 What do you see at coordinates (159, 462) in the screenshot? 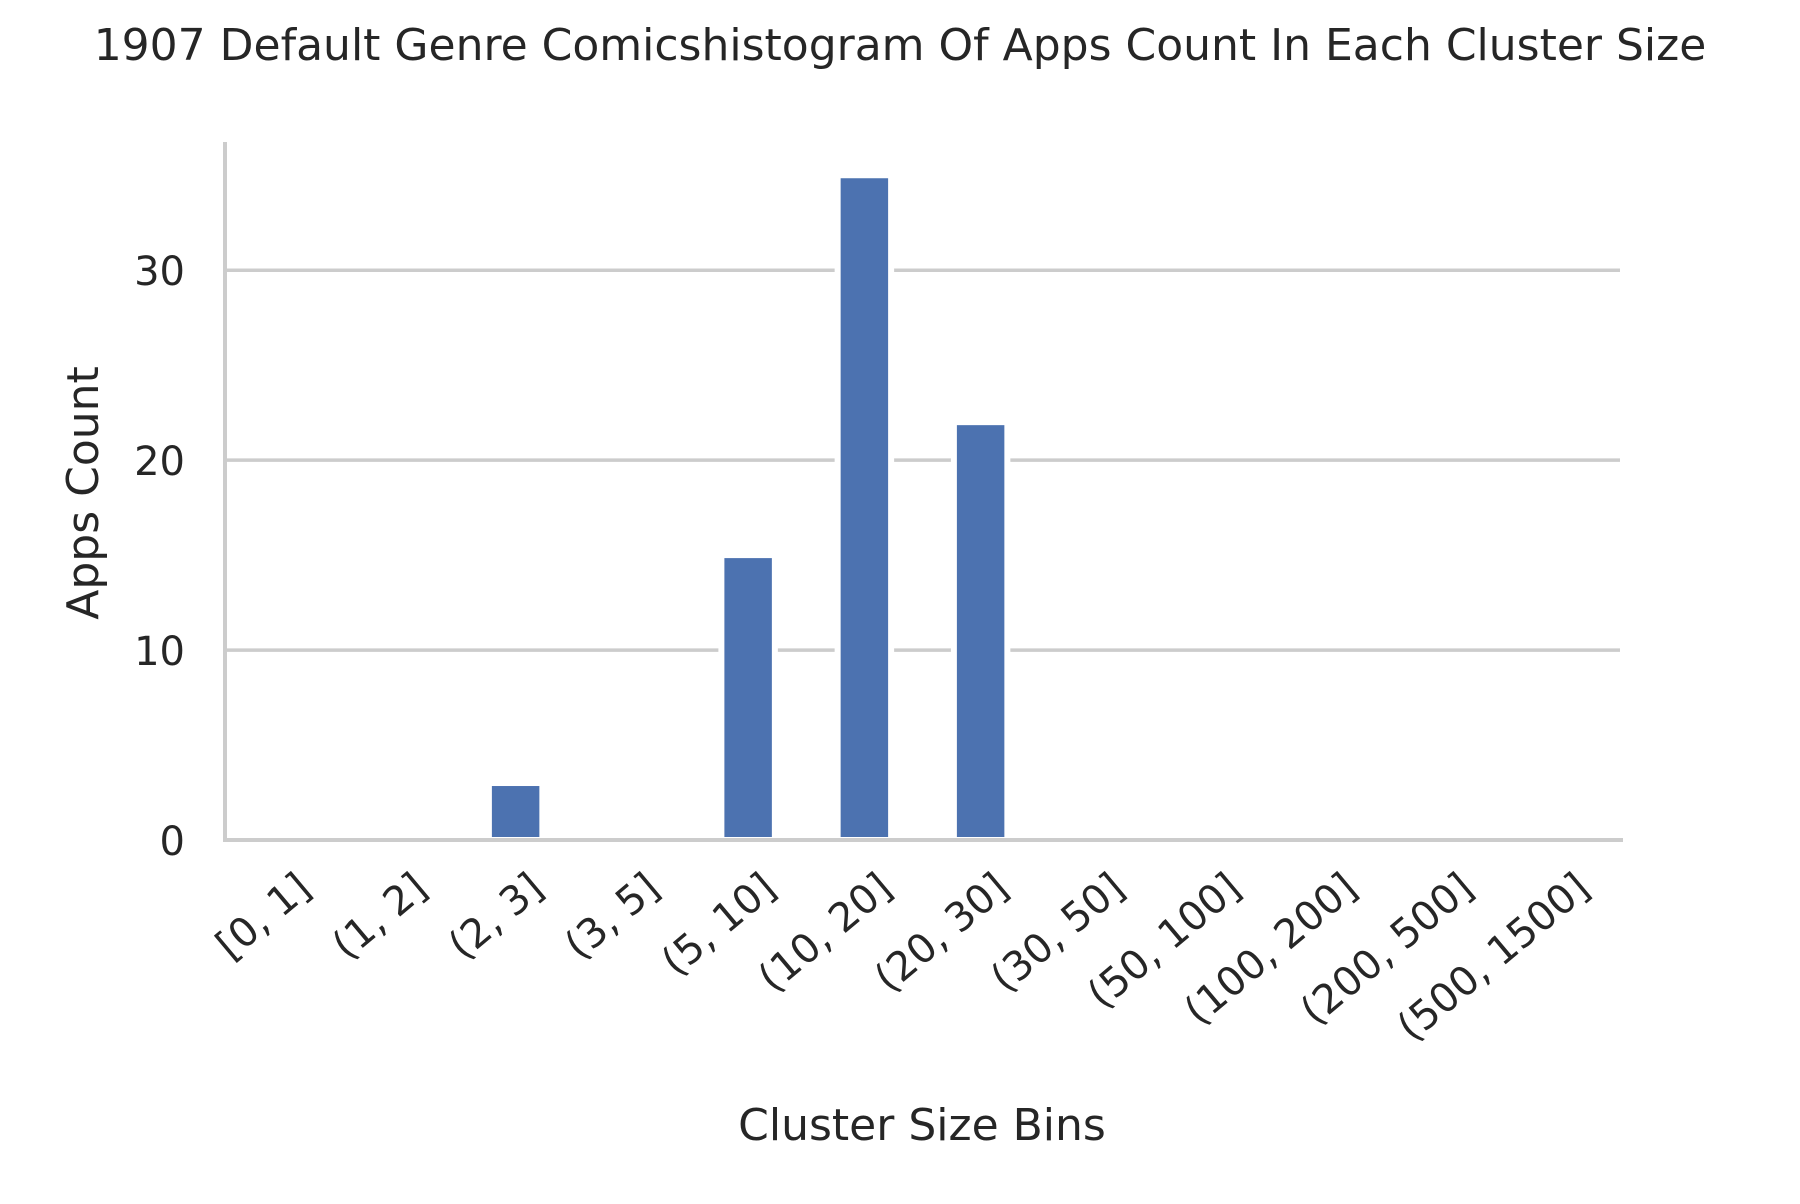
I see `y-tick-label: 20` at bounding box center [159, 462].